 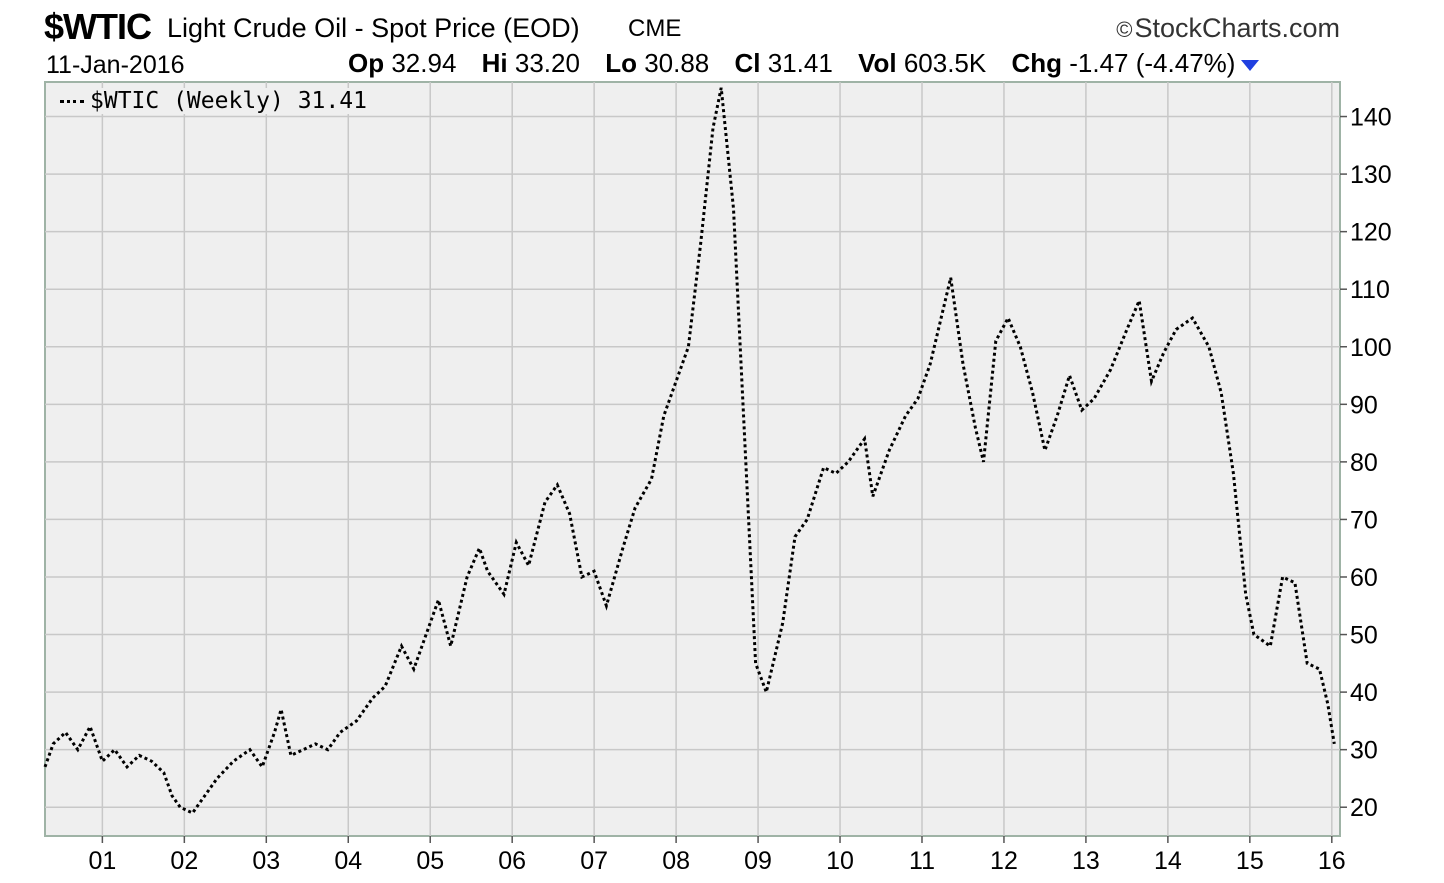 I want to click on brand: ©StockCharts.com, so click(x=1228, y=28).